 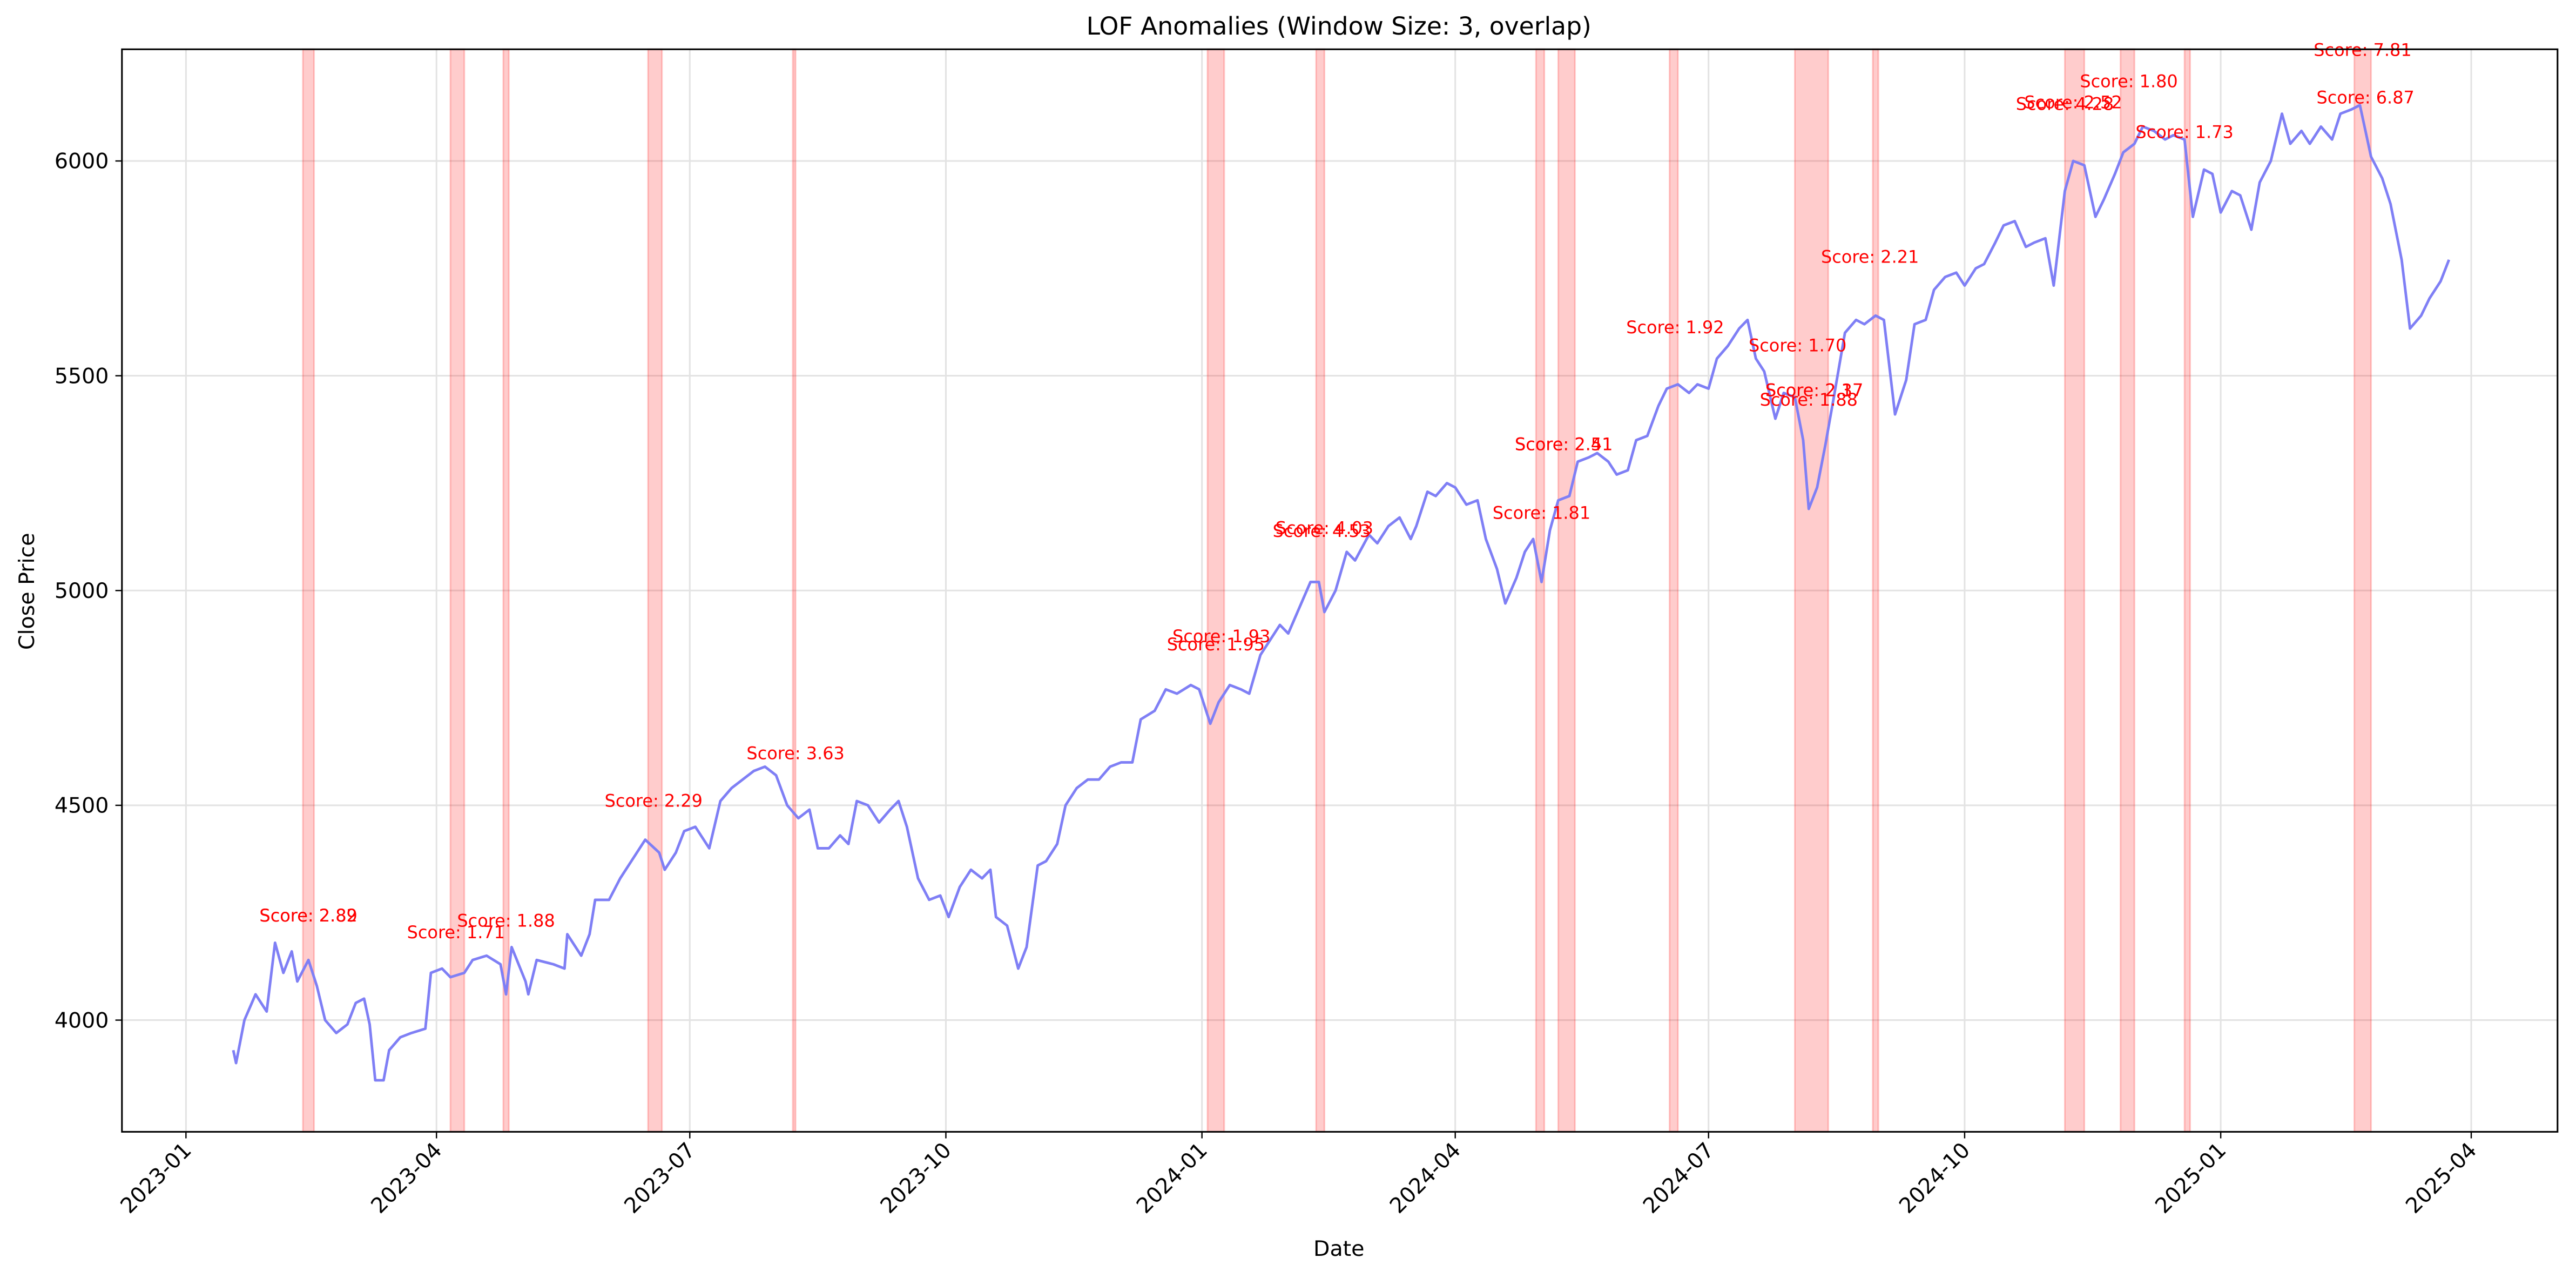 I want to click on score-annotation: Score: 2.21, so click(x=1870, y=257).